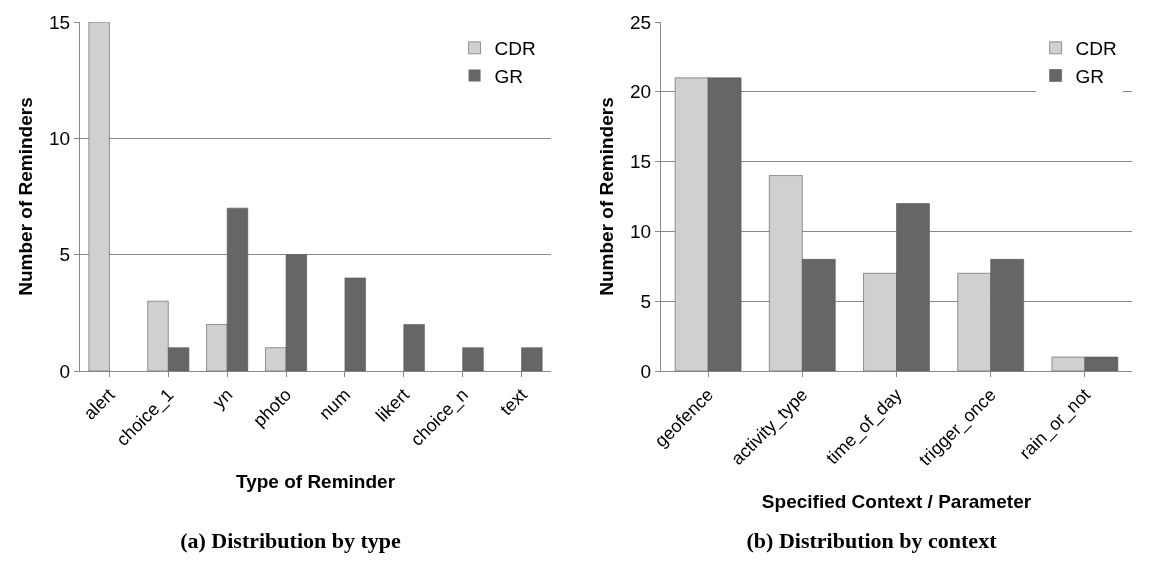 The image size is (1162, 571). Describe the element at coordinates (641, 92) in the screenshot. I see `y-tick-label: 20` at that location.